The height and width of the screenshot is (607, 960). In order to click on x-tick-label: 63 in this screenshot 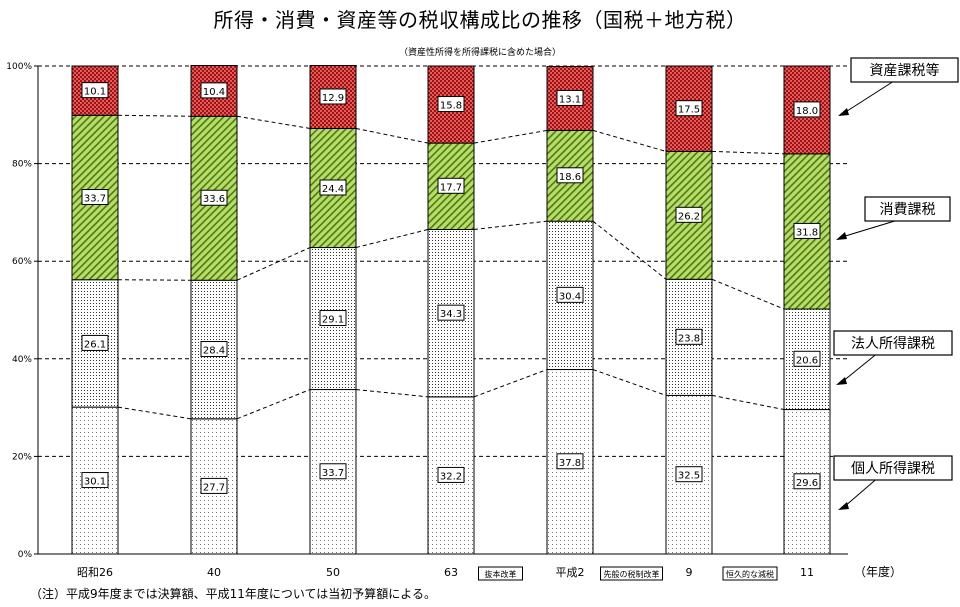, I will do `click(451, 572)`.